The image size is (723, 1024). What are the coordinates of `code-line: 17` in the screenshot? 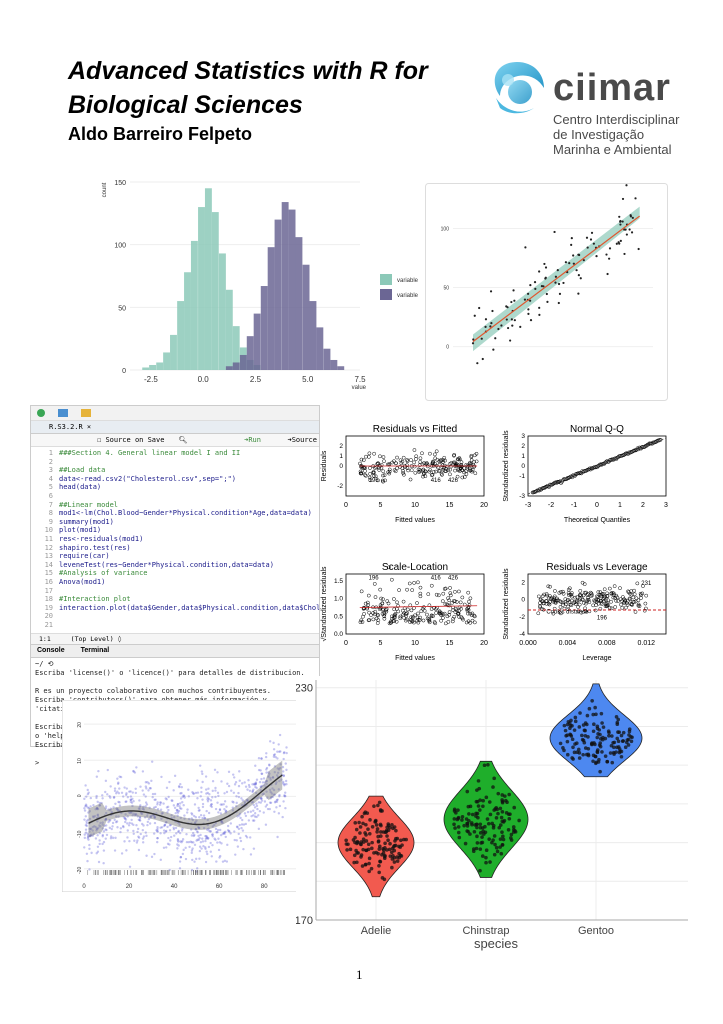 It's located at (175, 591).